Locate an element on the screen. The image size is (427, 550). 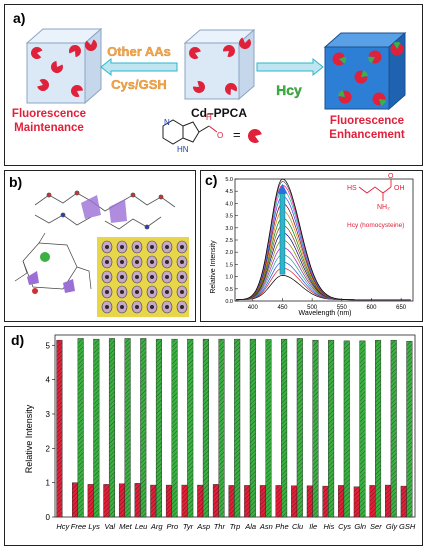
chart-d-ytick-label: 5 is located at coordinates (48, 345).